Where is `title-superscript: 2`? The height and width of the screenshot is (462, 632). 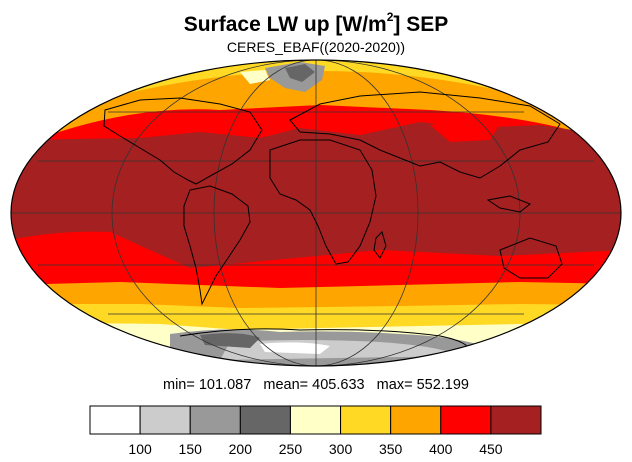 title-superscript: 2 is located at coordinates (390, 17).